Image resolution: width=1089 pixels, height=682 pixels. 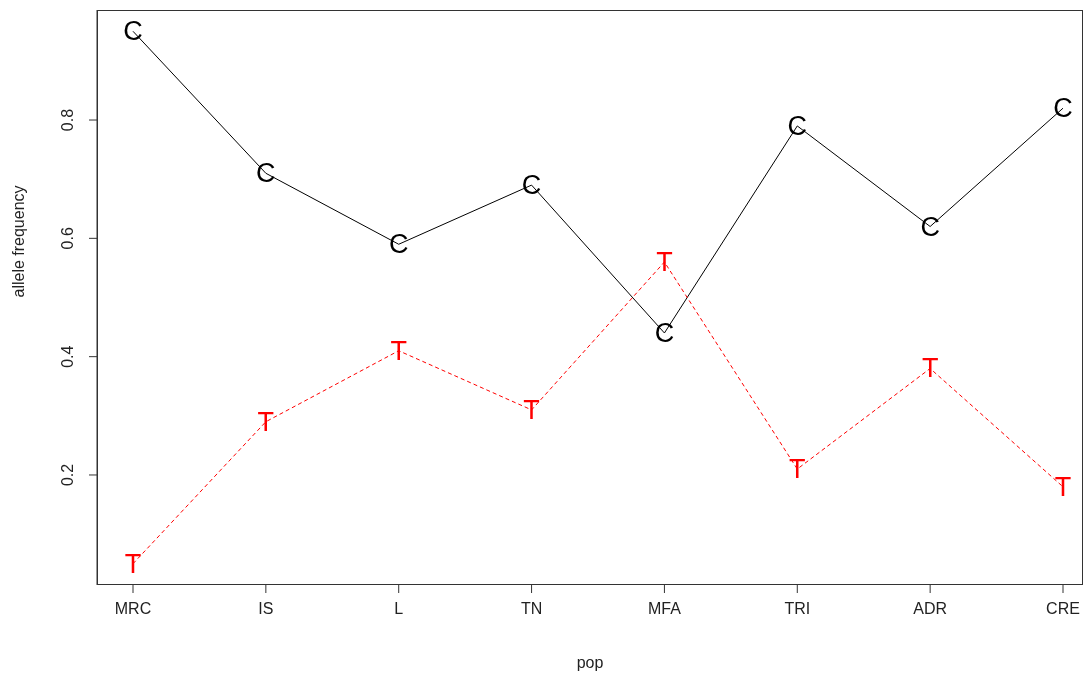 What do you see at coordinates (67, 238) in the screenshot?
I see `y-tick-label: 0.6` at bounding box center [67, 238].